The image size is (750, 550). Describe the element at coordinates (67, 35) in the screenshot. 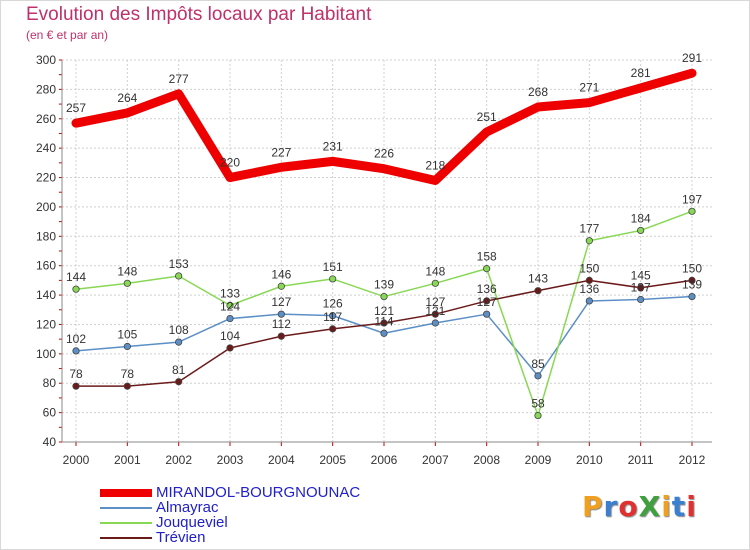

I see `chart-subtitle: (en € et par an)` at that location.